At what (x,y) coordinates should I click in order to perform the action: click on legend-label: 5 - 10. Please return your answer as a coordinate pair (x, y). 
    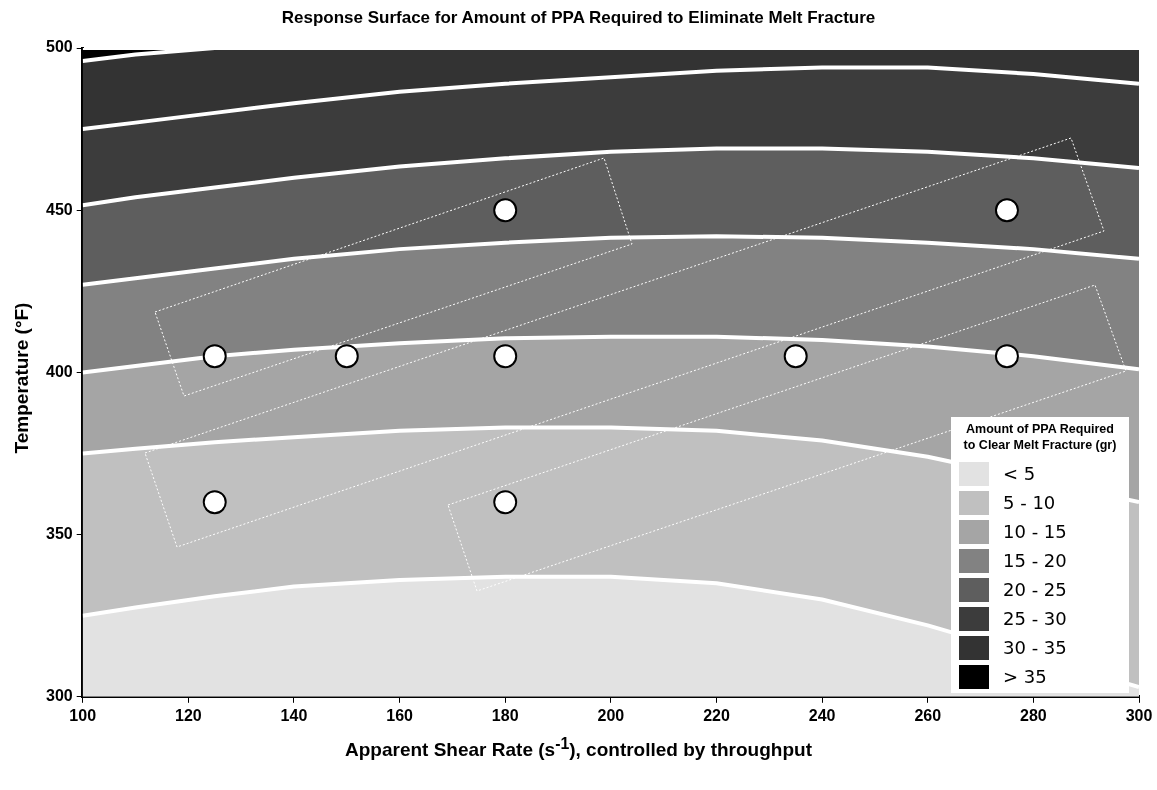
    Looking at the image, I should click on (1029, 503).